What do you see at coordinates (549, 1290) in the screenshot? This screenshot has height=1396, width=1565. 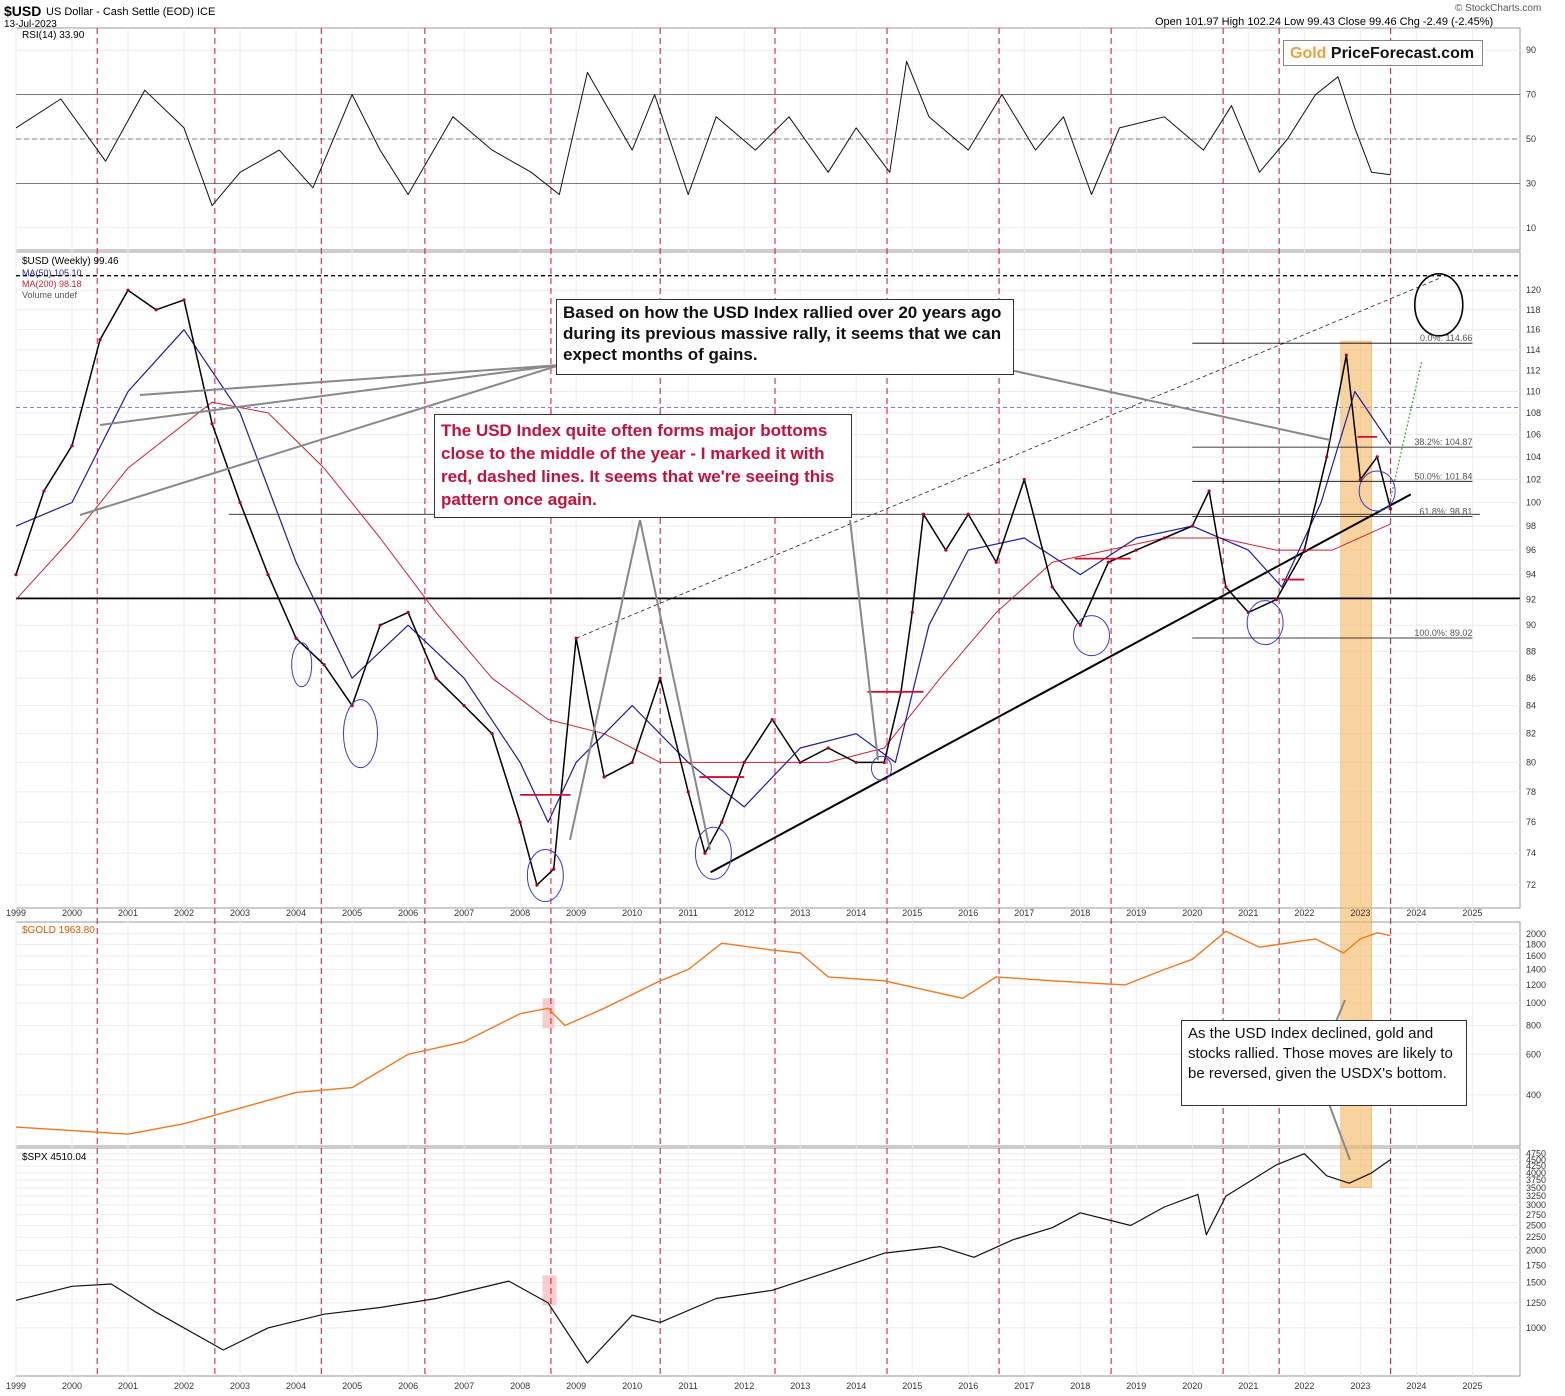 I see `spx-2008-marker` at bounding box center [549, 1290].